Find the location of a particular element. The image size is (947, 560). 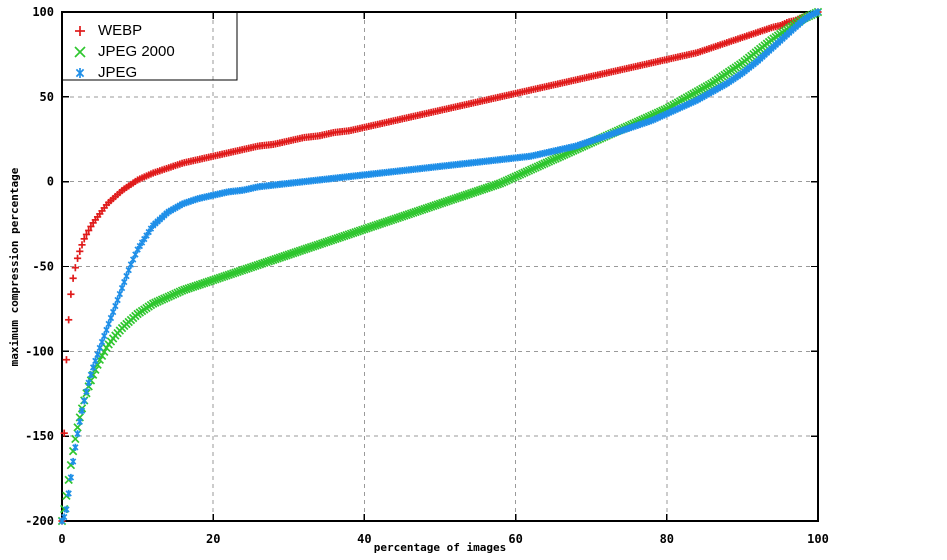

legend-label: JPEG is located at coordinates (117, 72).